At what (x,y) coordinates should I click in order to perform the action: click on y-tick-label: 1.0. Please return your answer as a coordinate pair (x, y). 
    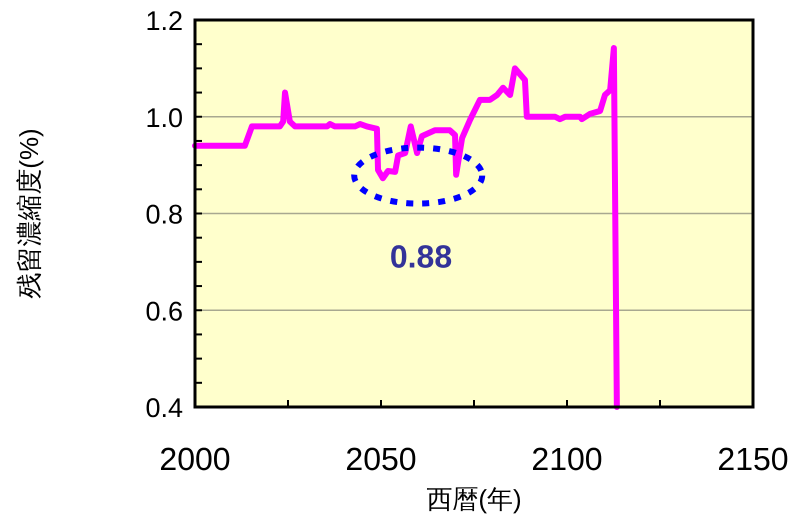
    Looking at the image, I should click on (164, 117).